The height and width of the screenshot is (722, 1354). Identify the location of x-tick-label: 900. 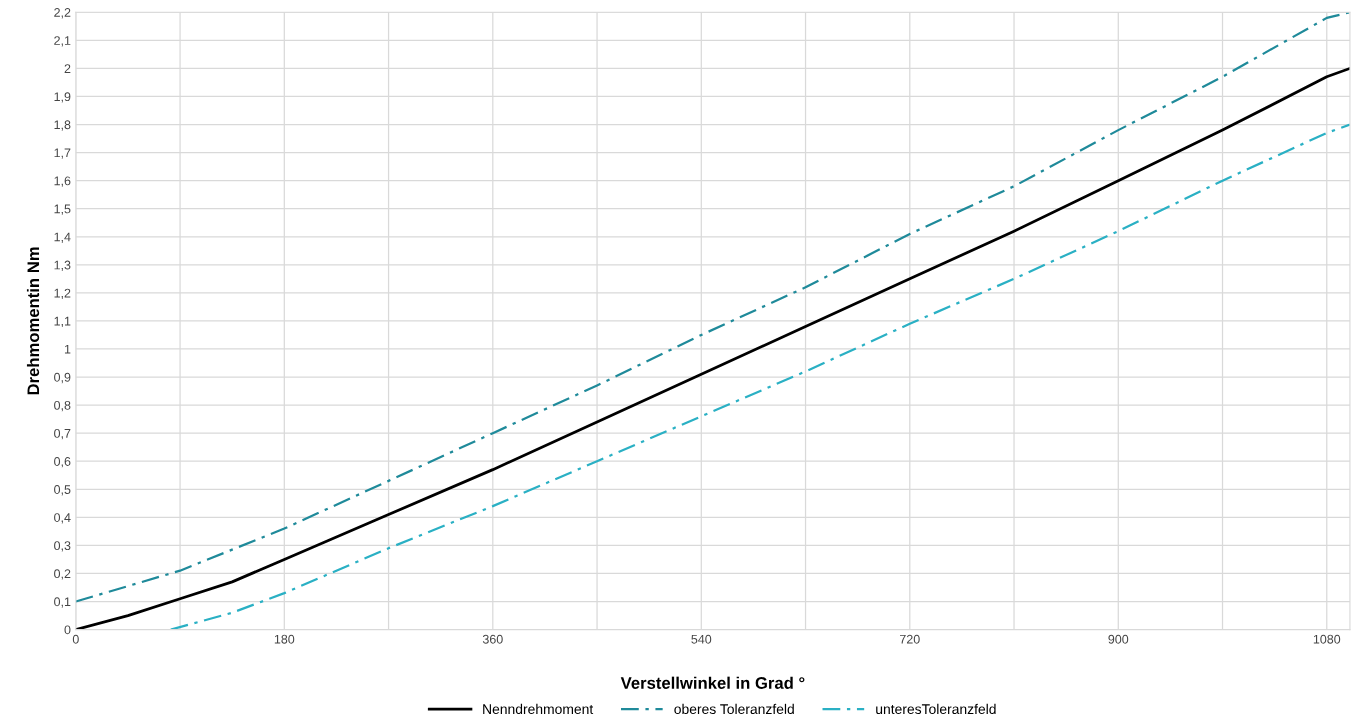
(1118, 639).